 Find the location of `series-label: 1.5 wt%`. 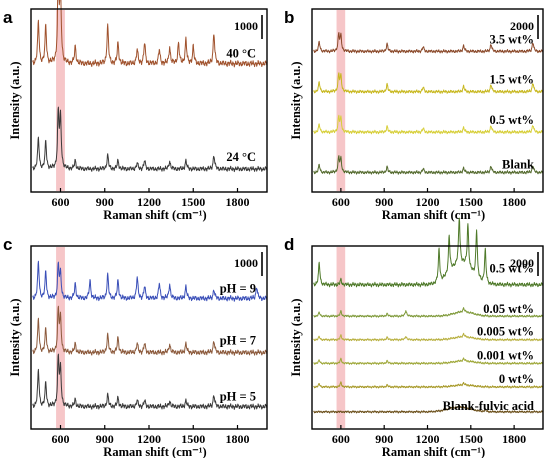

series-label: 1.5 wt% is located at coordinates (512, 80).